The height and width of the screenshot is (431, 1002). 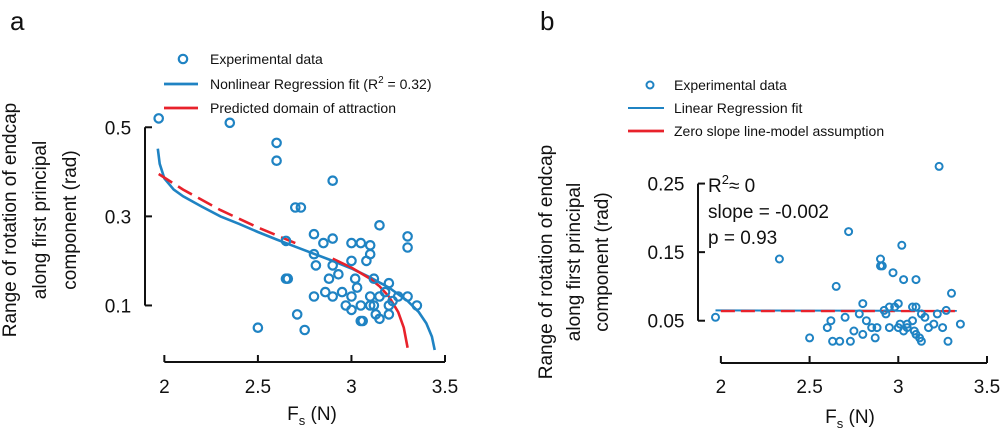 I want to click on panel-a-ylabel-line-3: component (rad), so click(x=70, y=219).